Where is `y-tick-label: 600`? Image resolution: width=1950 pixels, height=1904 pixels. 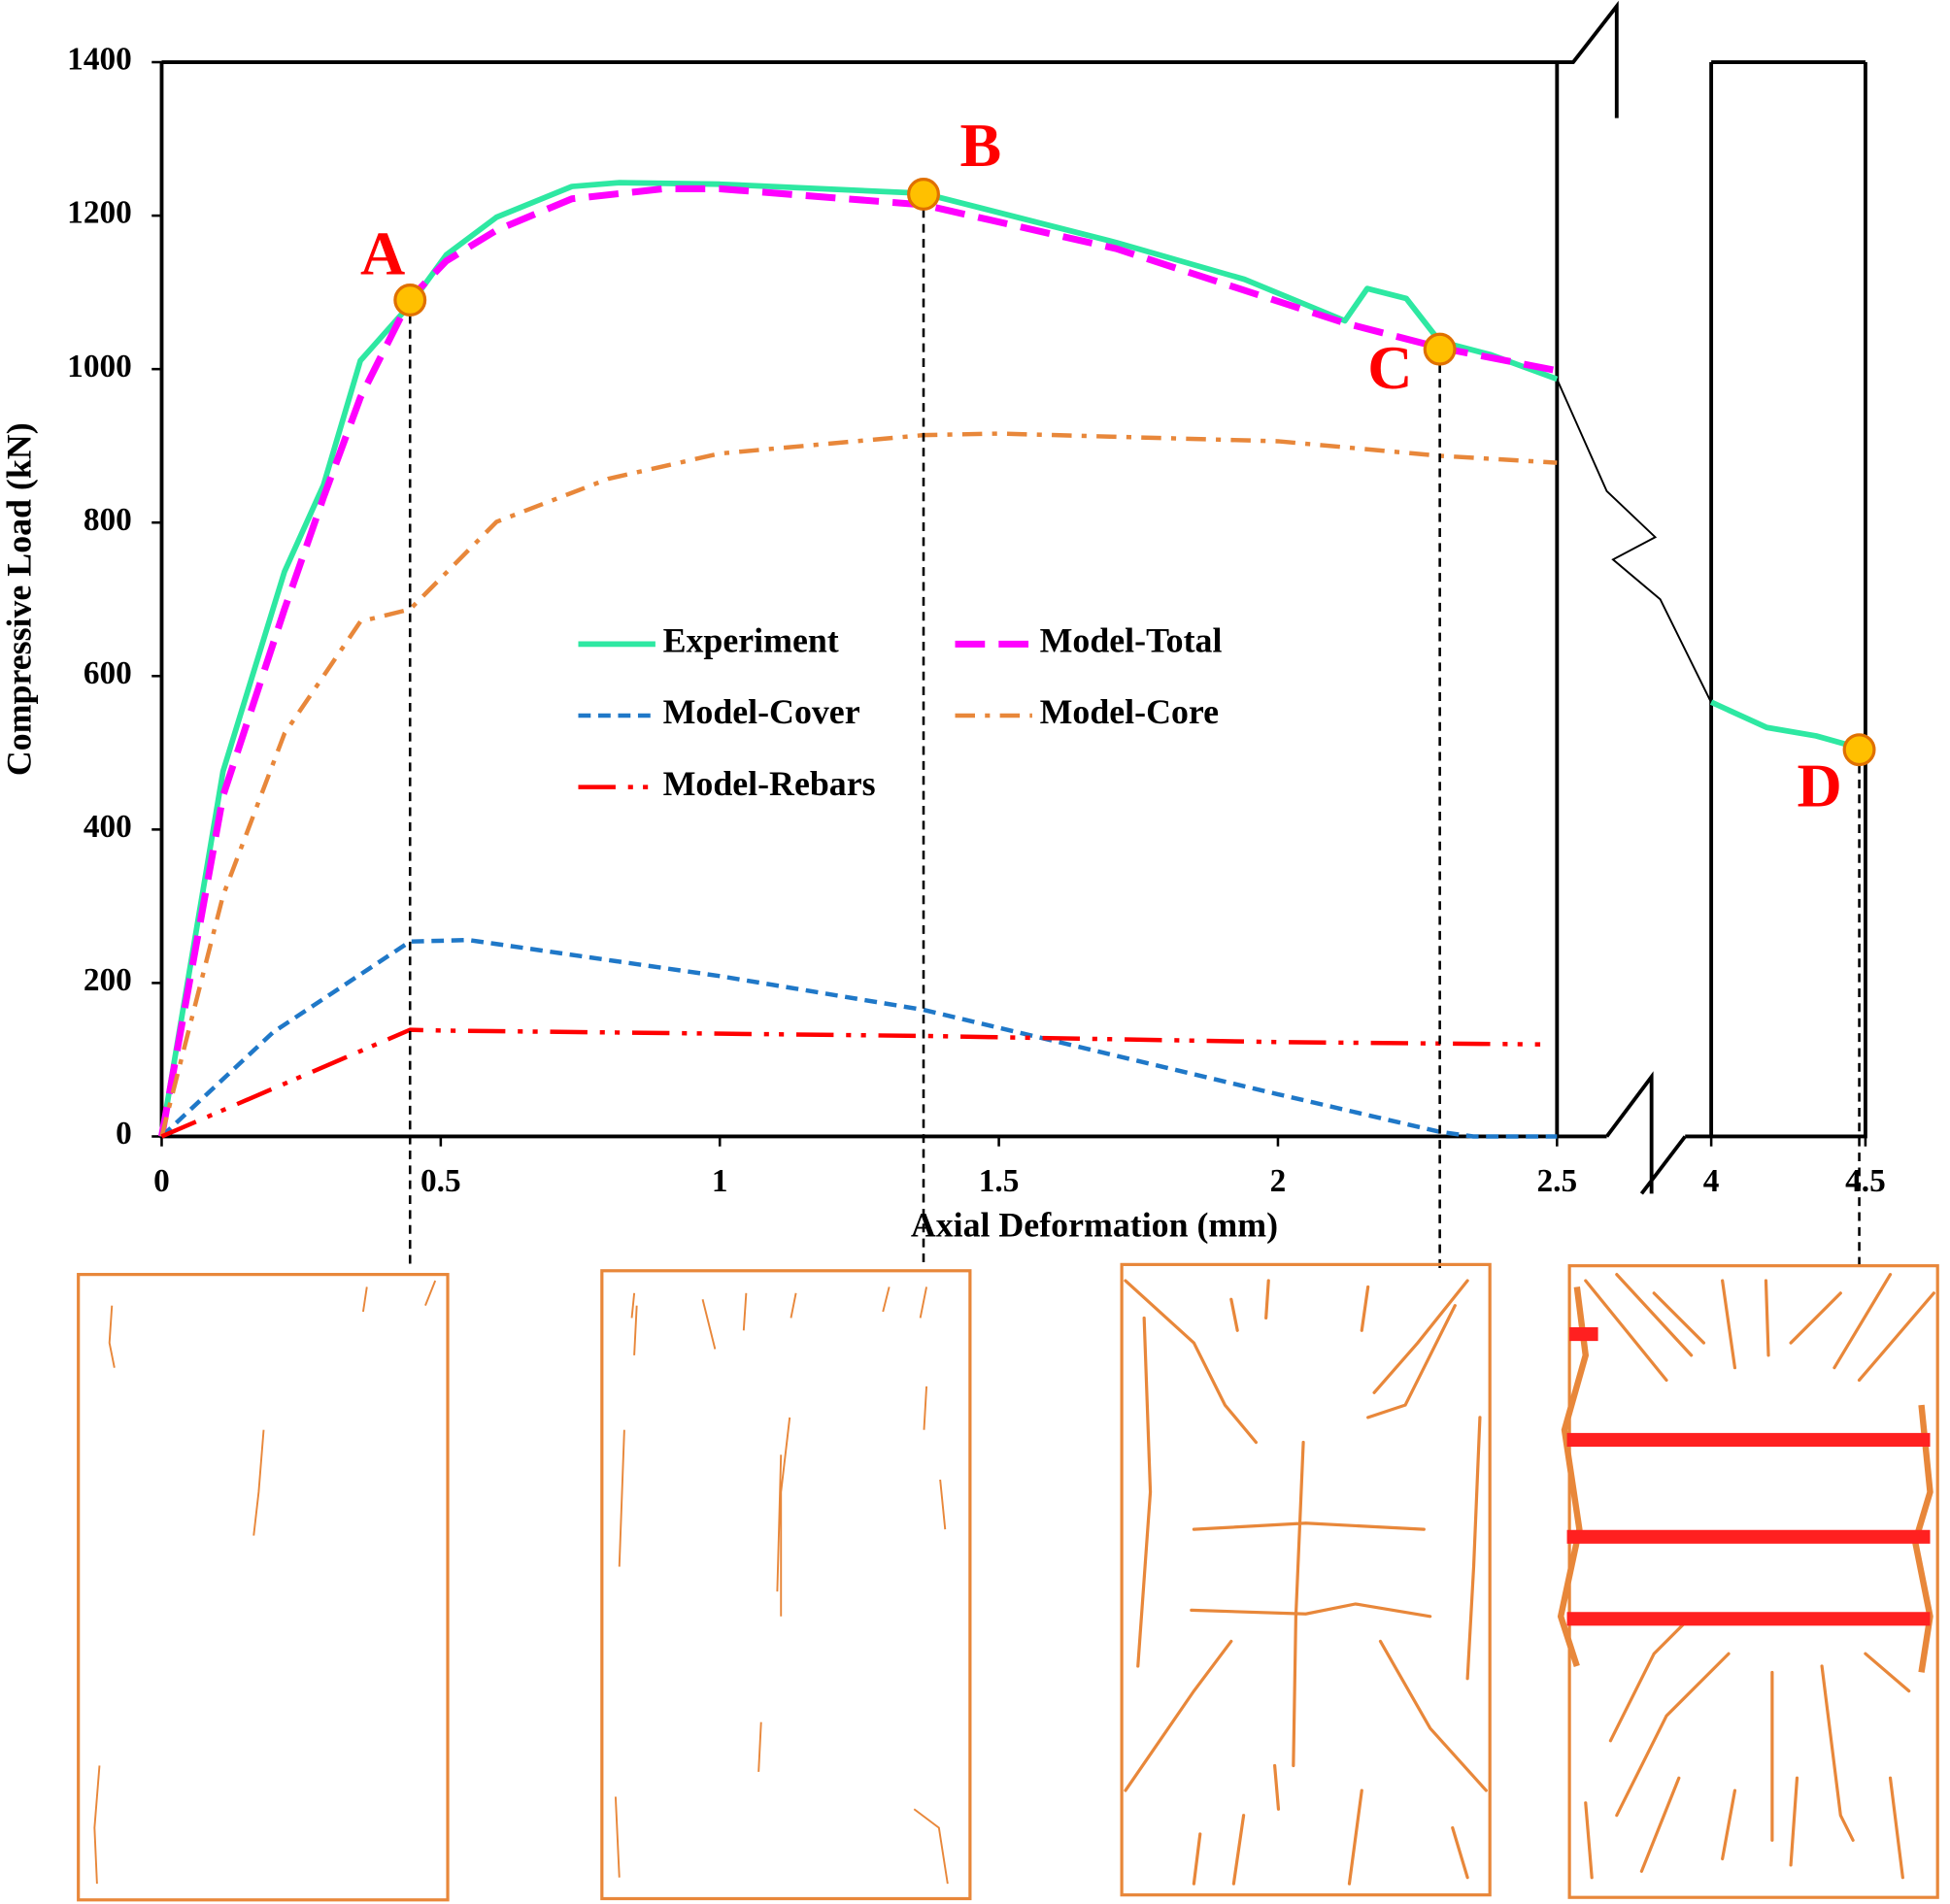
y-tick-label: 600 is located at coordinates (108, 673).